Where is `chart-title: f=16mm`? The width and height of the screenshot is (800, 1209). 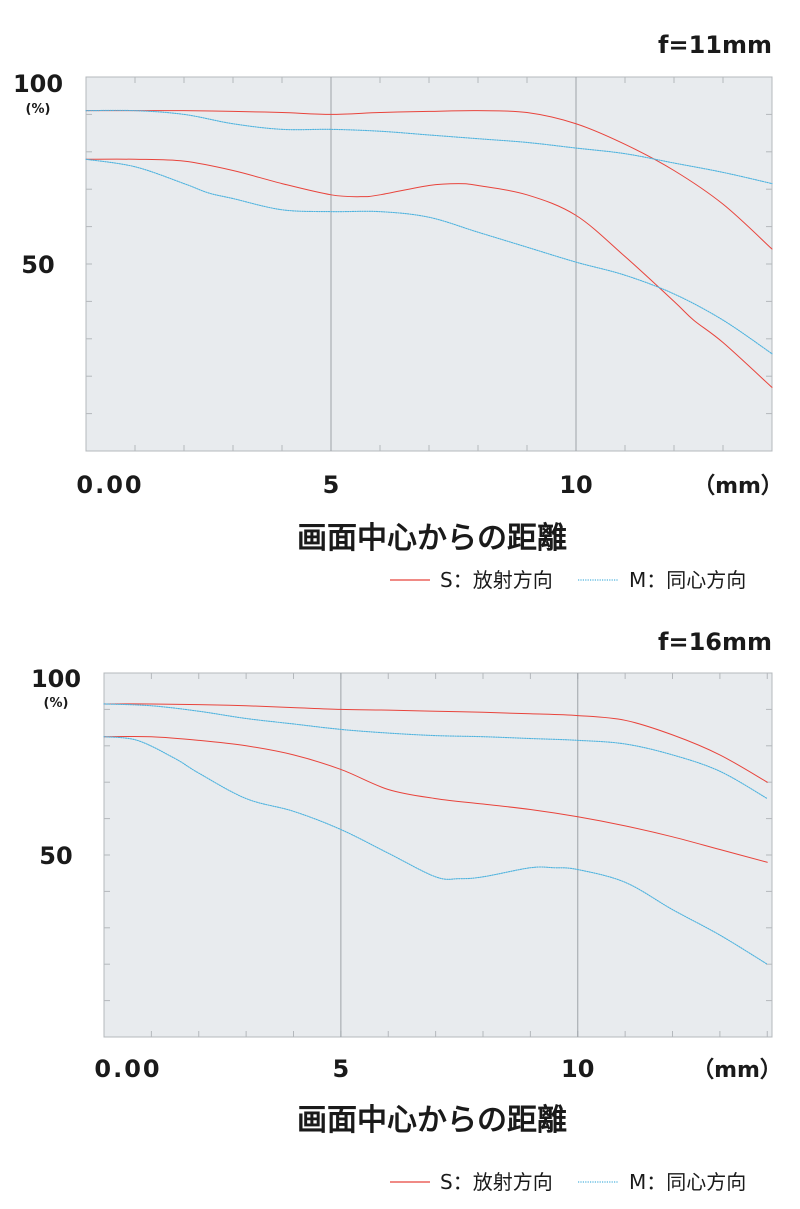
chart-title: f=16mm is located at coordinates (715, 642).